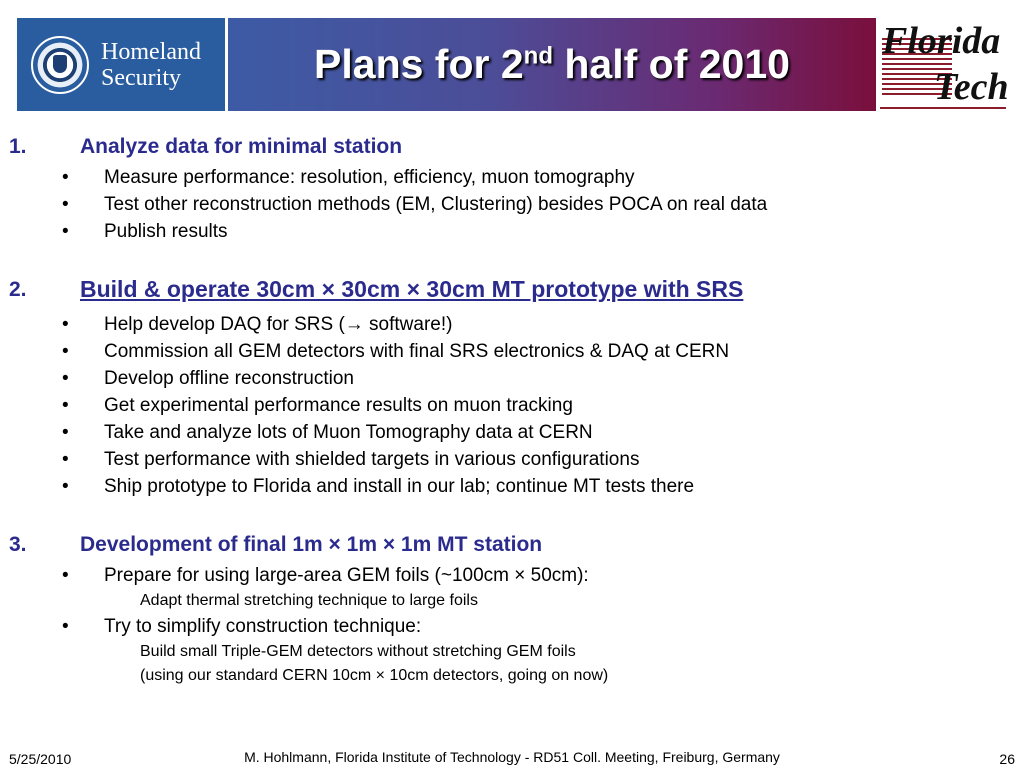 This screenshot has height=768, width=1024. I want to click on title-bar: Plans for 2nd half of 2010, so click(552, 64).